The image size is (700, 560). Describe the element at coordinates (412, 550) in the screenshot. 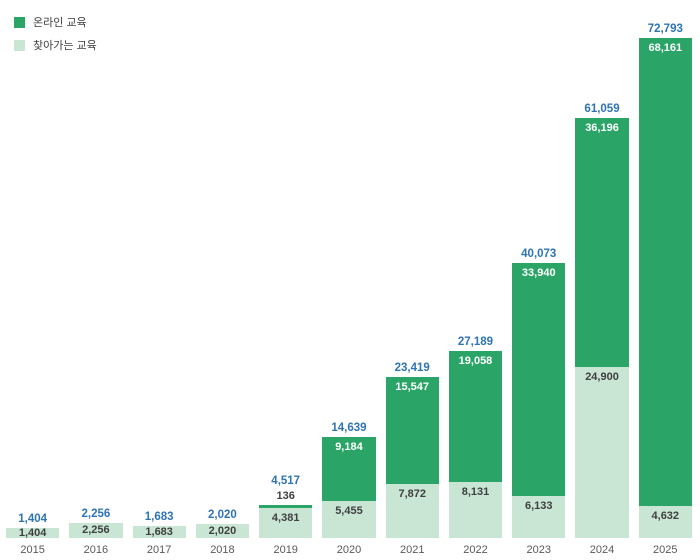

I see `year-axis-label: 2021` at that location.